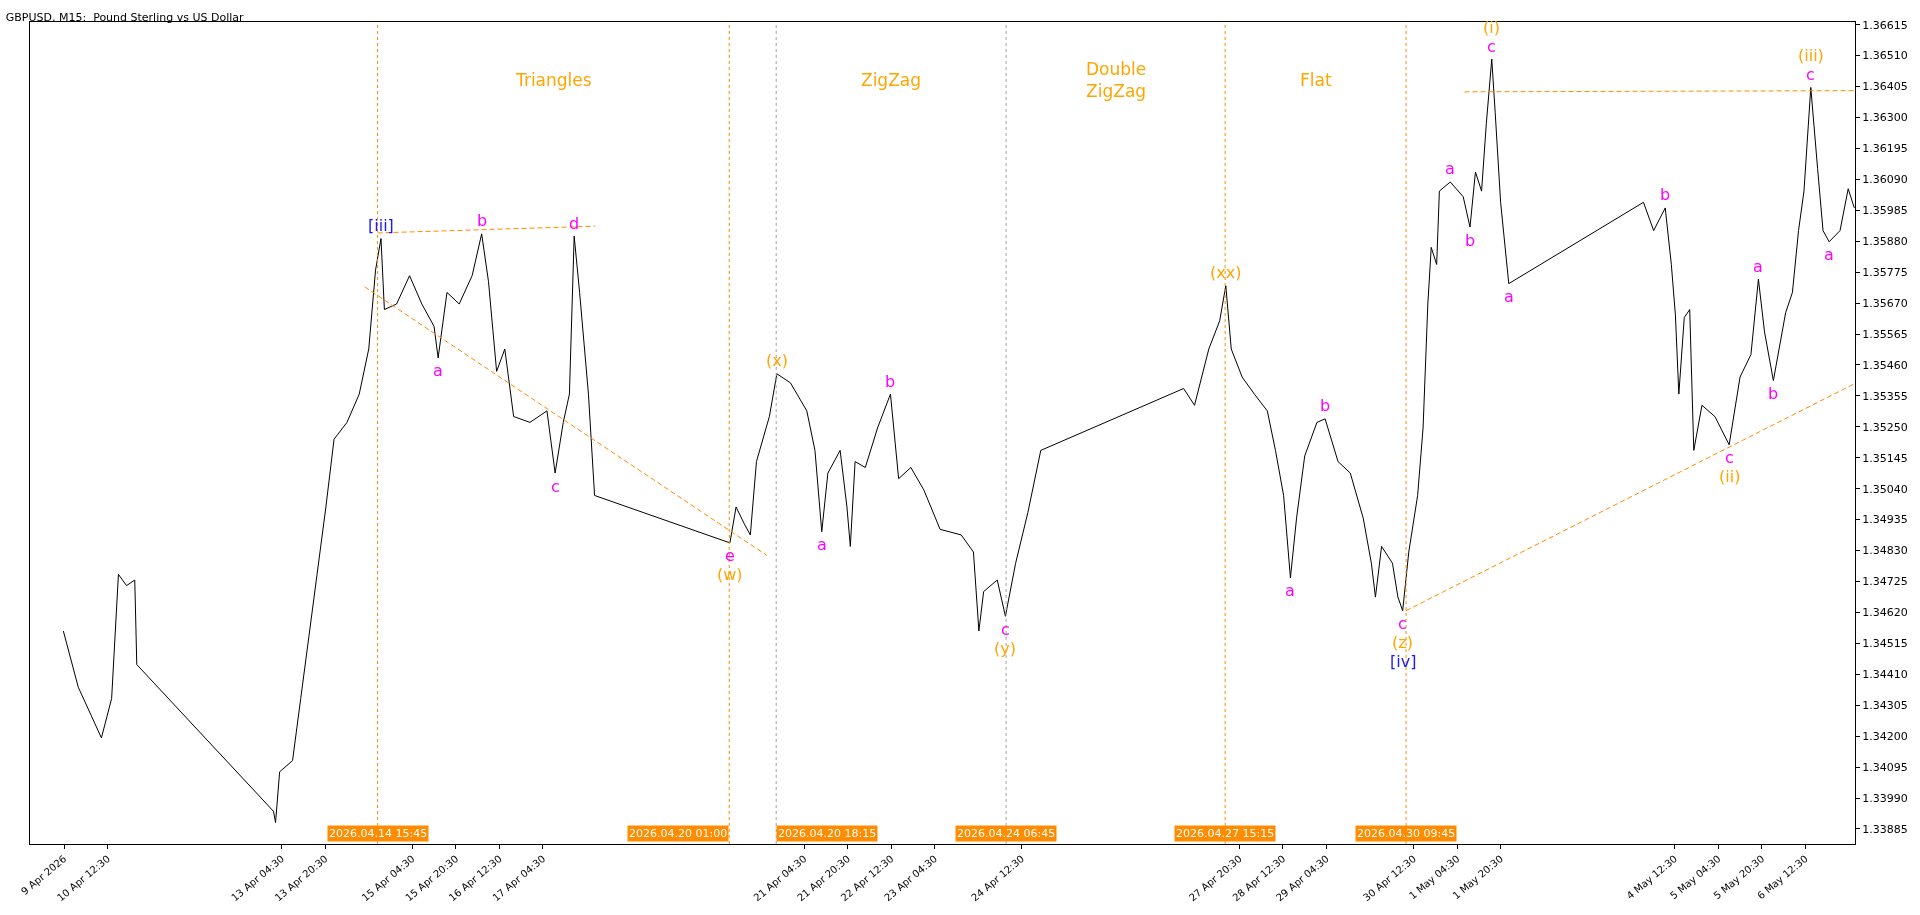 Image resolution: width=1920 pixels, height=915 pixels. Describe the element at coordinates (1403, 661) in the screenshot. I see `annotation: [iv]` at that location.